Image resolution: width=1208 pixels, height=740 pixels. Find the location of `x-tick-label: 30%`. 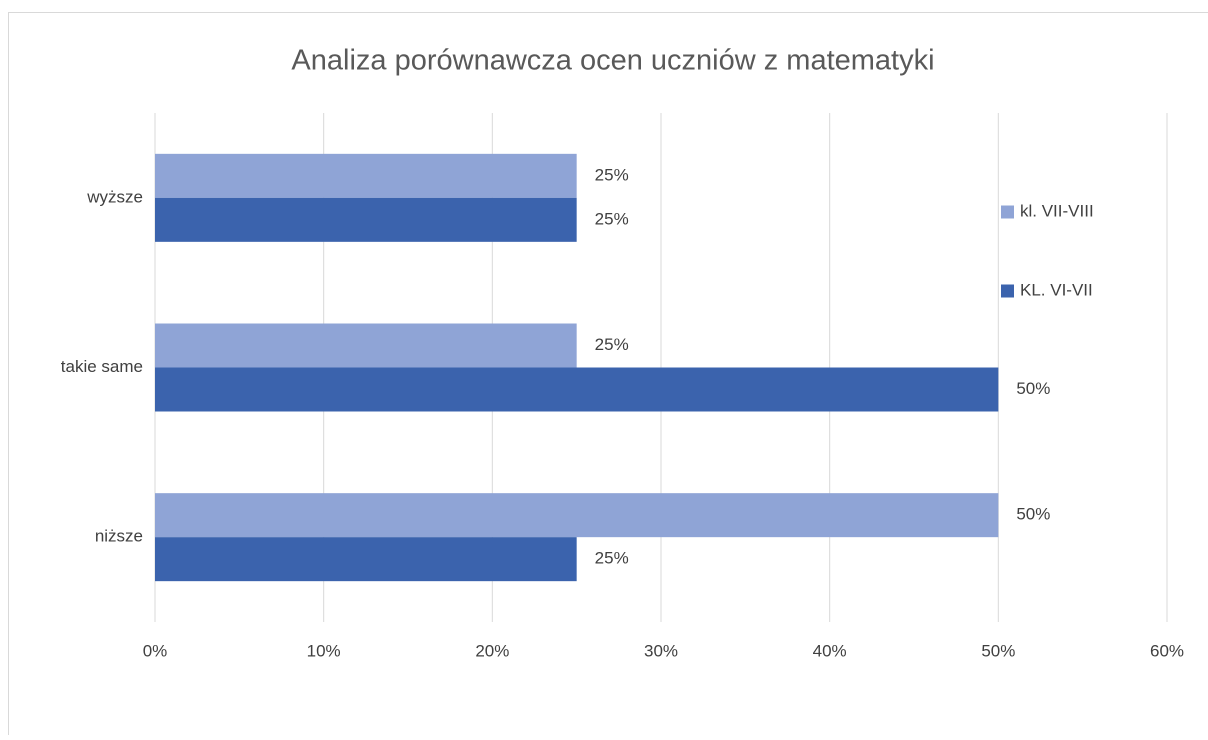

x-tick-label: 30% is located at coordinates (661, 650).